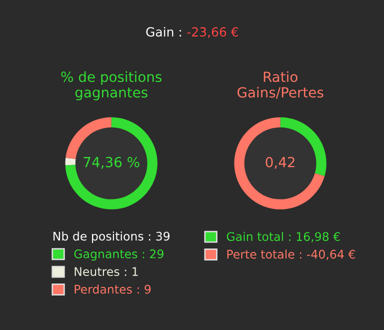 This screenshot has height=330, width=384. Describe the element at coordinates (283, 237) in the screenshot. I see `legend-label: Gain total : 16,98 €` at that location.